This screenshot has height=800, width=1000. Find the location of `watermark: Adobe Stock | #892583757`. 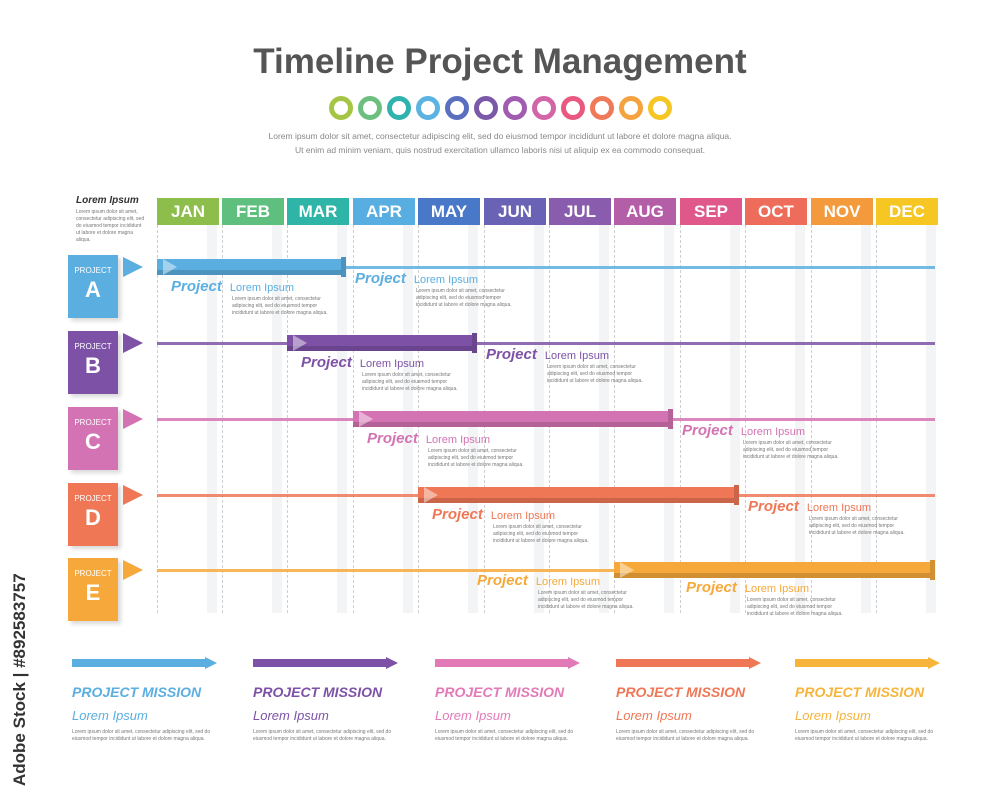

watermark: Adobe Stock | #892583757 is located at coordinates (19, 679).